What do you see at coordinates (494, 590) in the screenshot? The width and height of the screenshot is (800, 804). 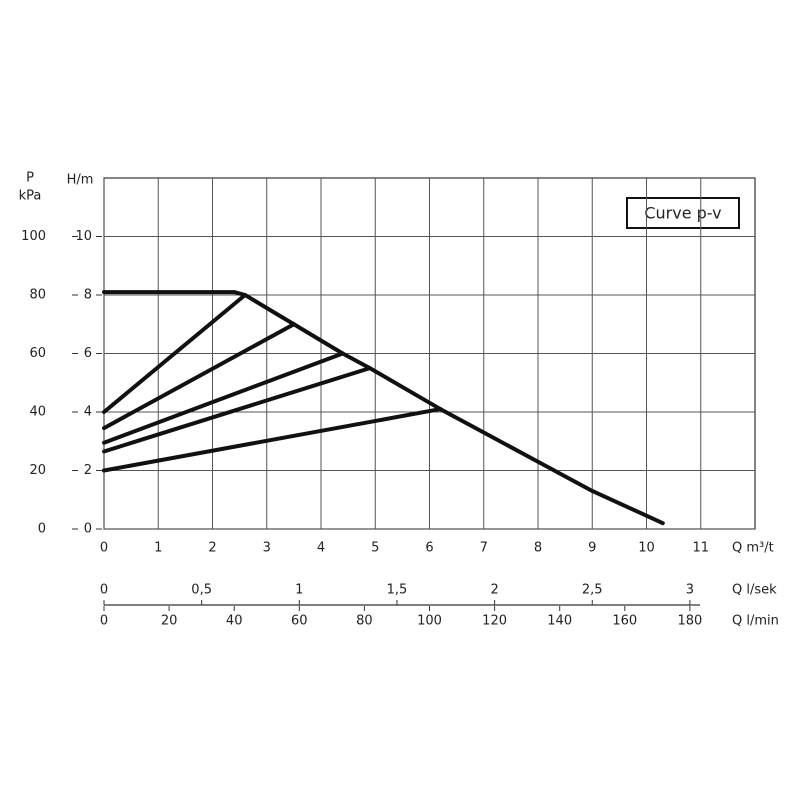 I see `flow-tick-label: 2` at bounding box center [494, 590].